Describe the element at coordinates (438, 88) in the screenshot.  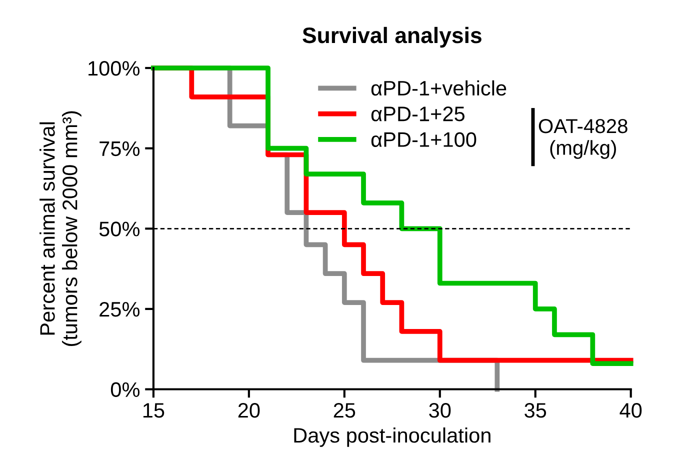
I see `legend-label: αPD-1+vehicle` at that location.